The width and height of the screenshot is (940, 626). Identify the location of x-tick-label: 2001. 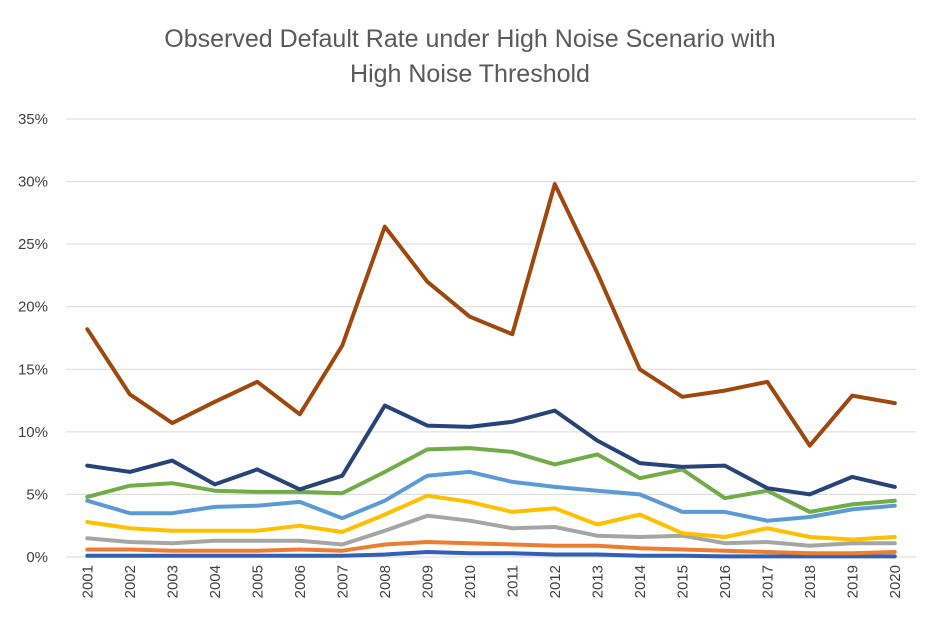
(87, 581).